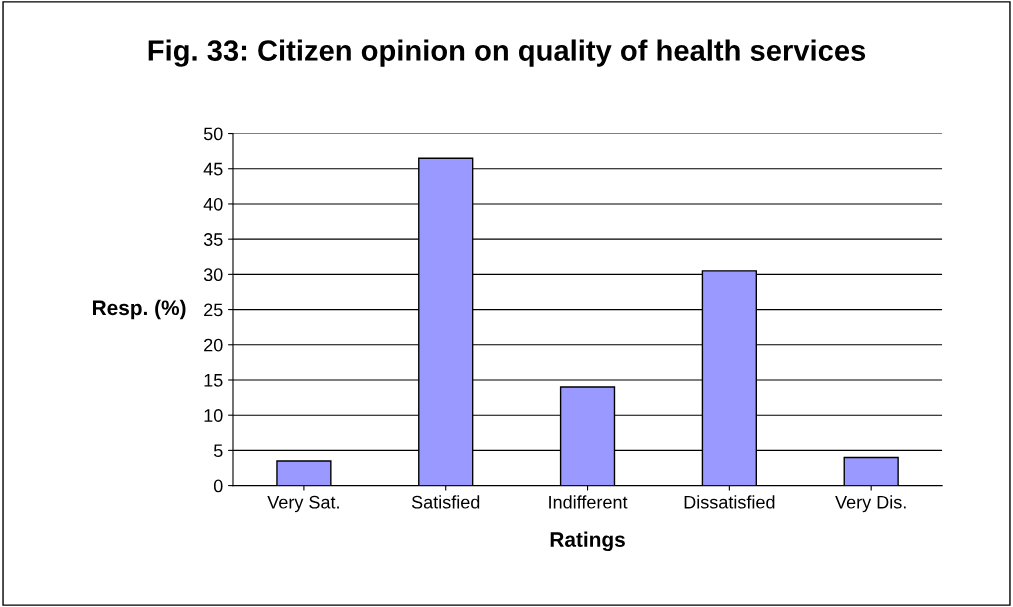  What do you see at coordinates (213, 204) in the screenshot?
I see `y-tick-label: 40` at bounding box center [213, 204].